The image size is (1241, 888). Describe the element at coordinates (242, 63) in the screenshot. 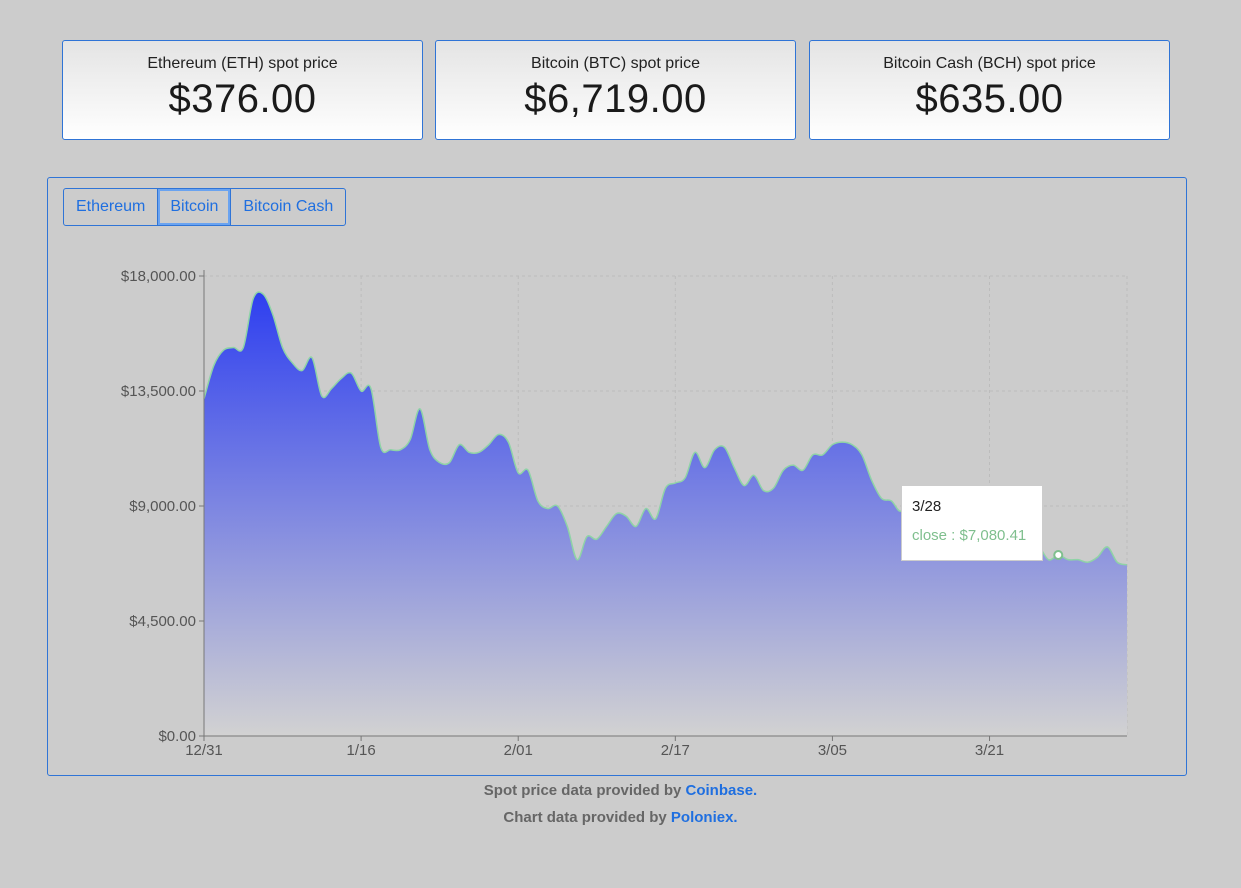

I see `eth-price-label: Ethereum (ETH) spot price` at that location.